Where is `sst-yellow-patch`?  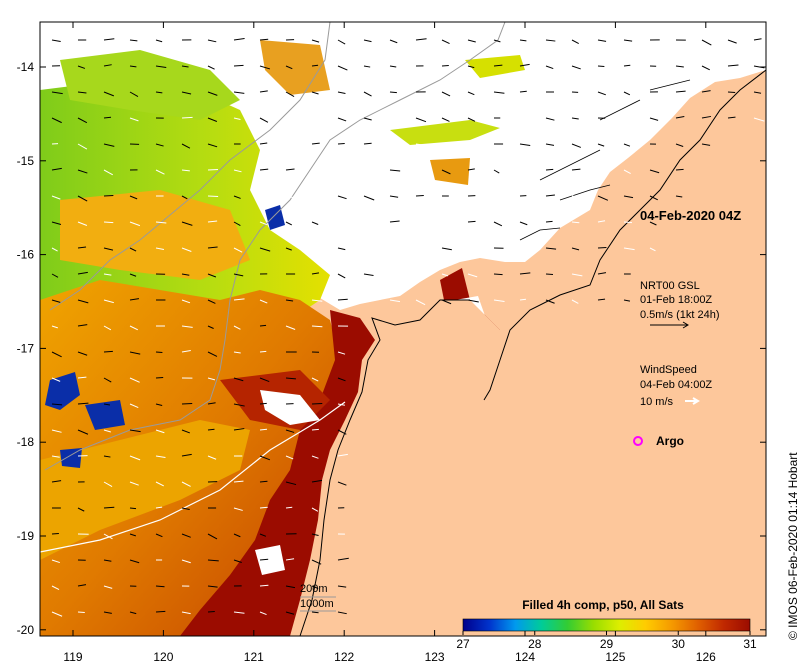
sst-yellow-patch is located at coordinates (445, 132).